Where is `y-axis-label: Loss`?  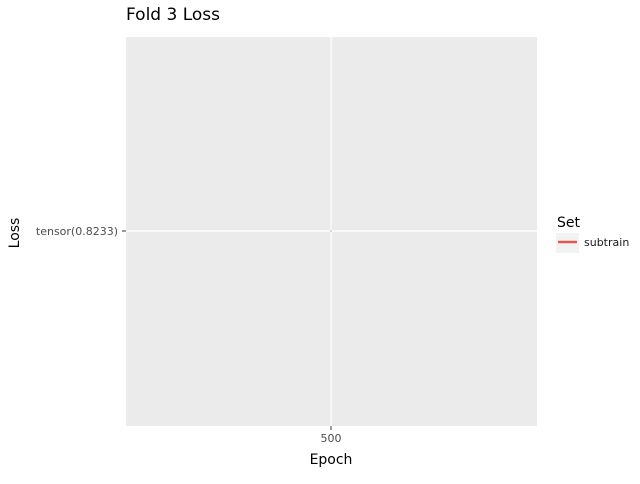
y-axis-label: Loss is located at coordinates (15, 233).